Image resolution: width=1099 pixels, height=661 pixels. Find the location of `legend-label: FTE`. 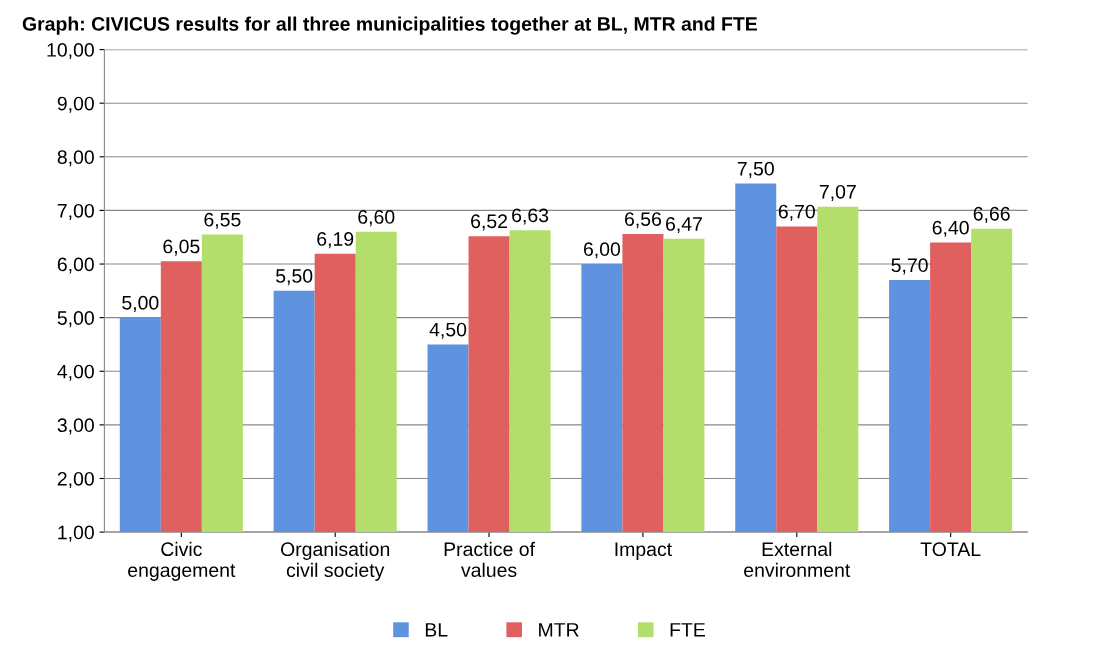

legend-label: FTE is located at coordinates (687, 630).